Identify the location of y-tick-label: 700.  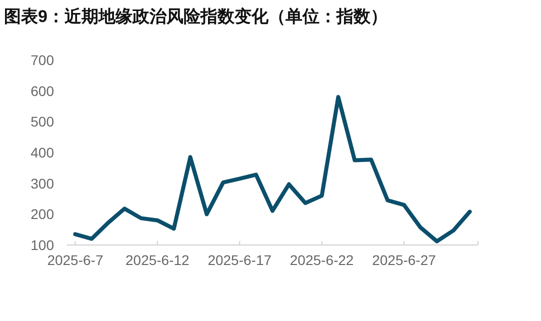
(42, 60).